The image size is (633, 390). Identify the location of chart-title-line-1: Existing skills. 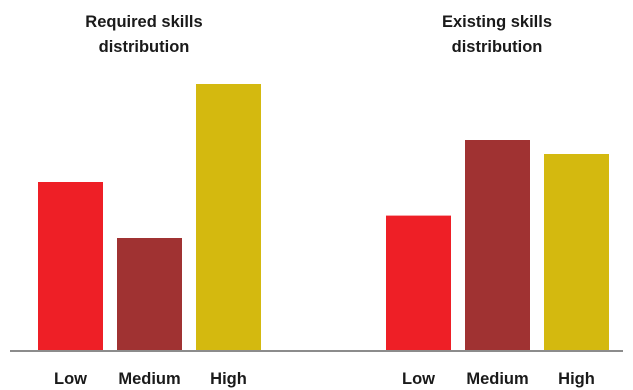
(497, 22).